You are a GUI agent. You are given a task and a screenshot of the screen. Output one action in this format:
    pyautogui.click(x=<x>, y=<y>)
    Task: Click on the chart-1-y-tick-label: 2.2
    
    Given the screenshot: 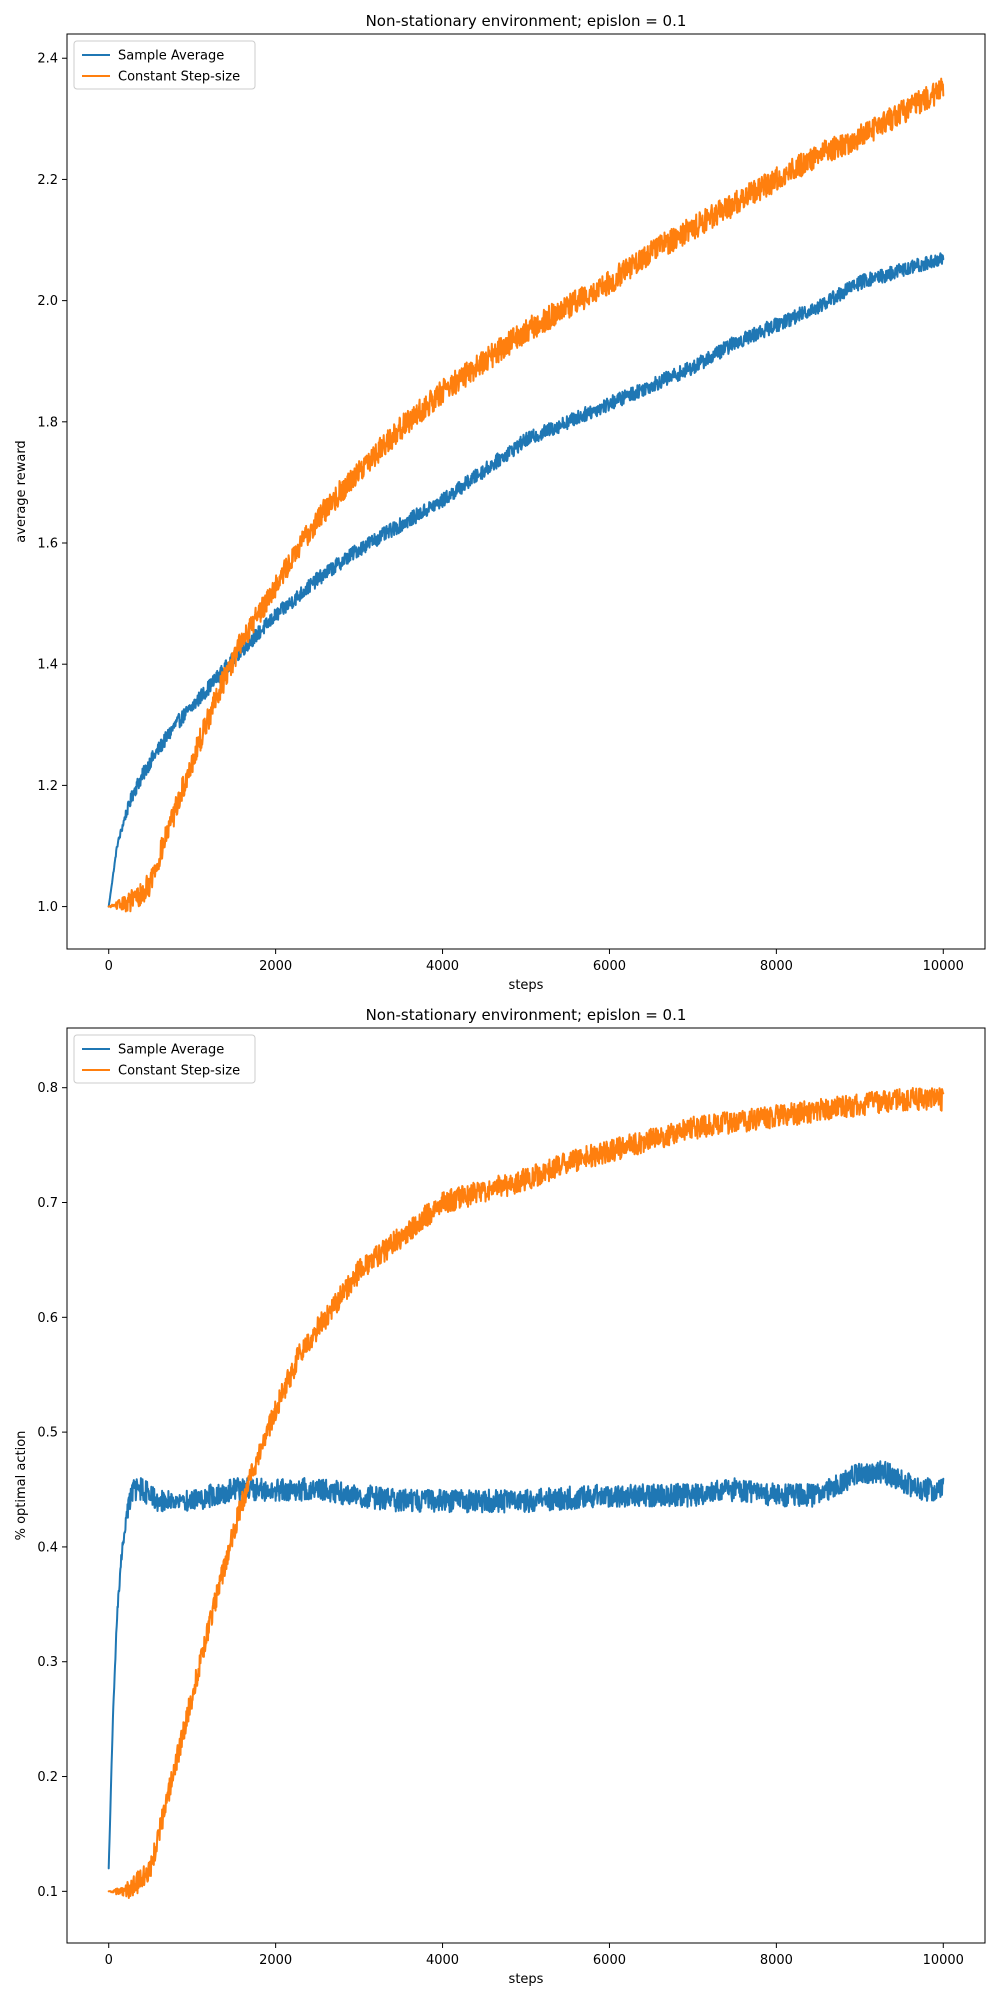 What is the action you would take?
    pyautogui.click(x=47, y=180)
    